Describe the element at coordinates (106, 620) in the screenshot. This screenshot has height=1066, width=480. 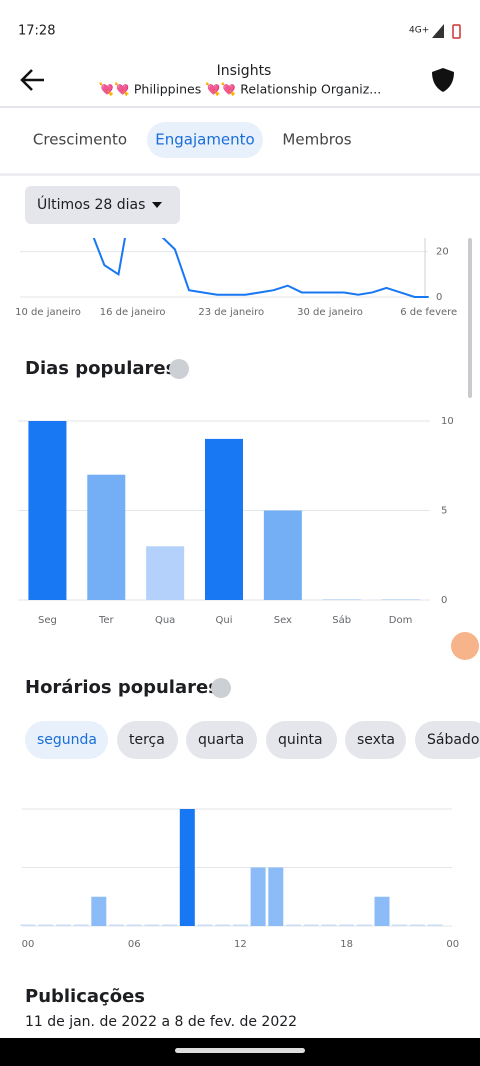
I see `x-tick-label: Ter` at that location.